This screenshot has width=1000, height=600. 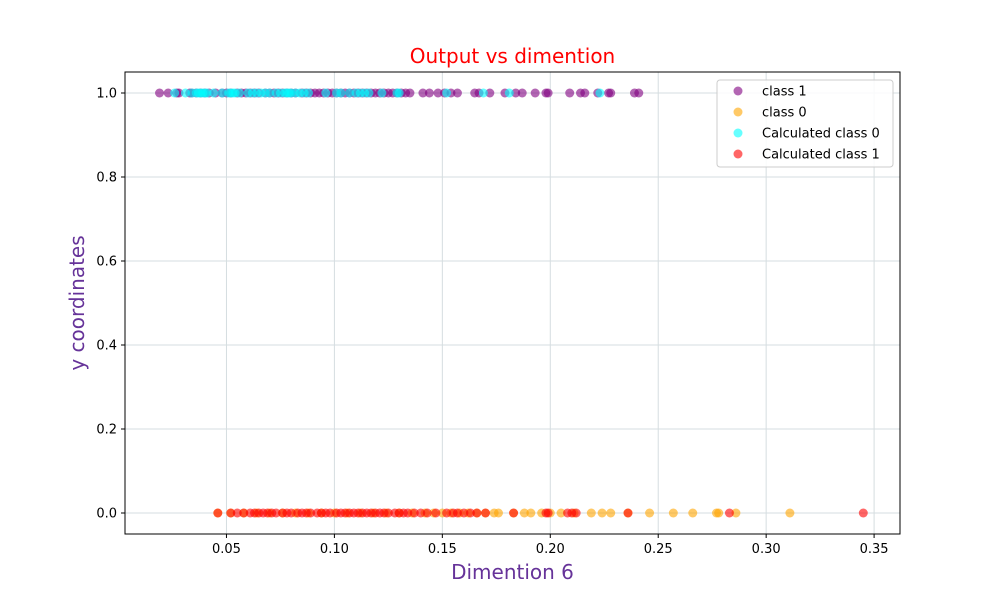 What do you see at coordinates (766, 549) in the screenshot?
I see `x-tick-label: 0.30` at bounding box center [766, 549].